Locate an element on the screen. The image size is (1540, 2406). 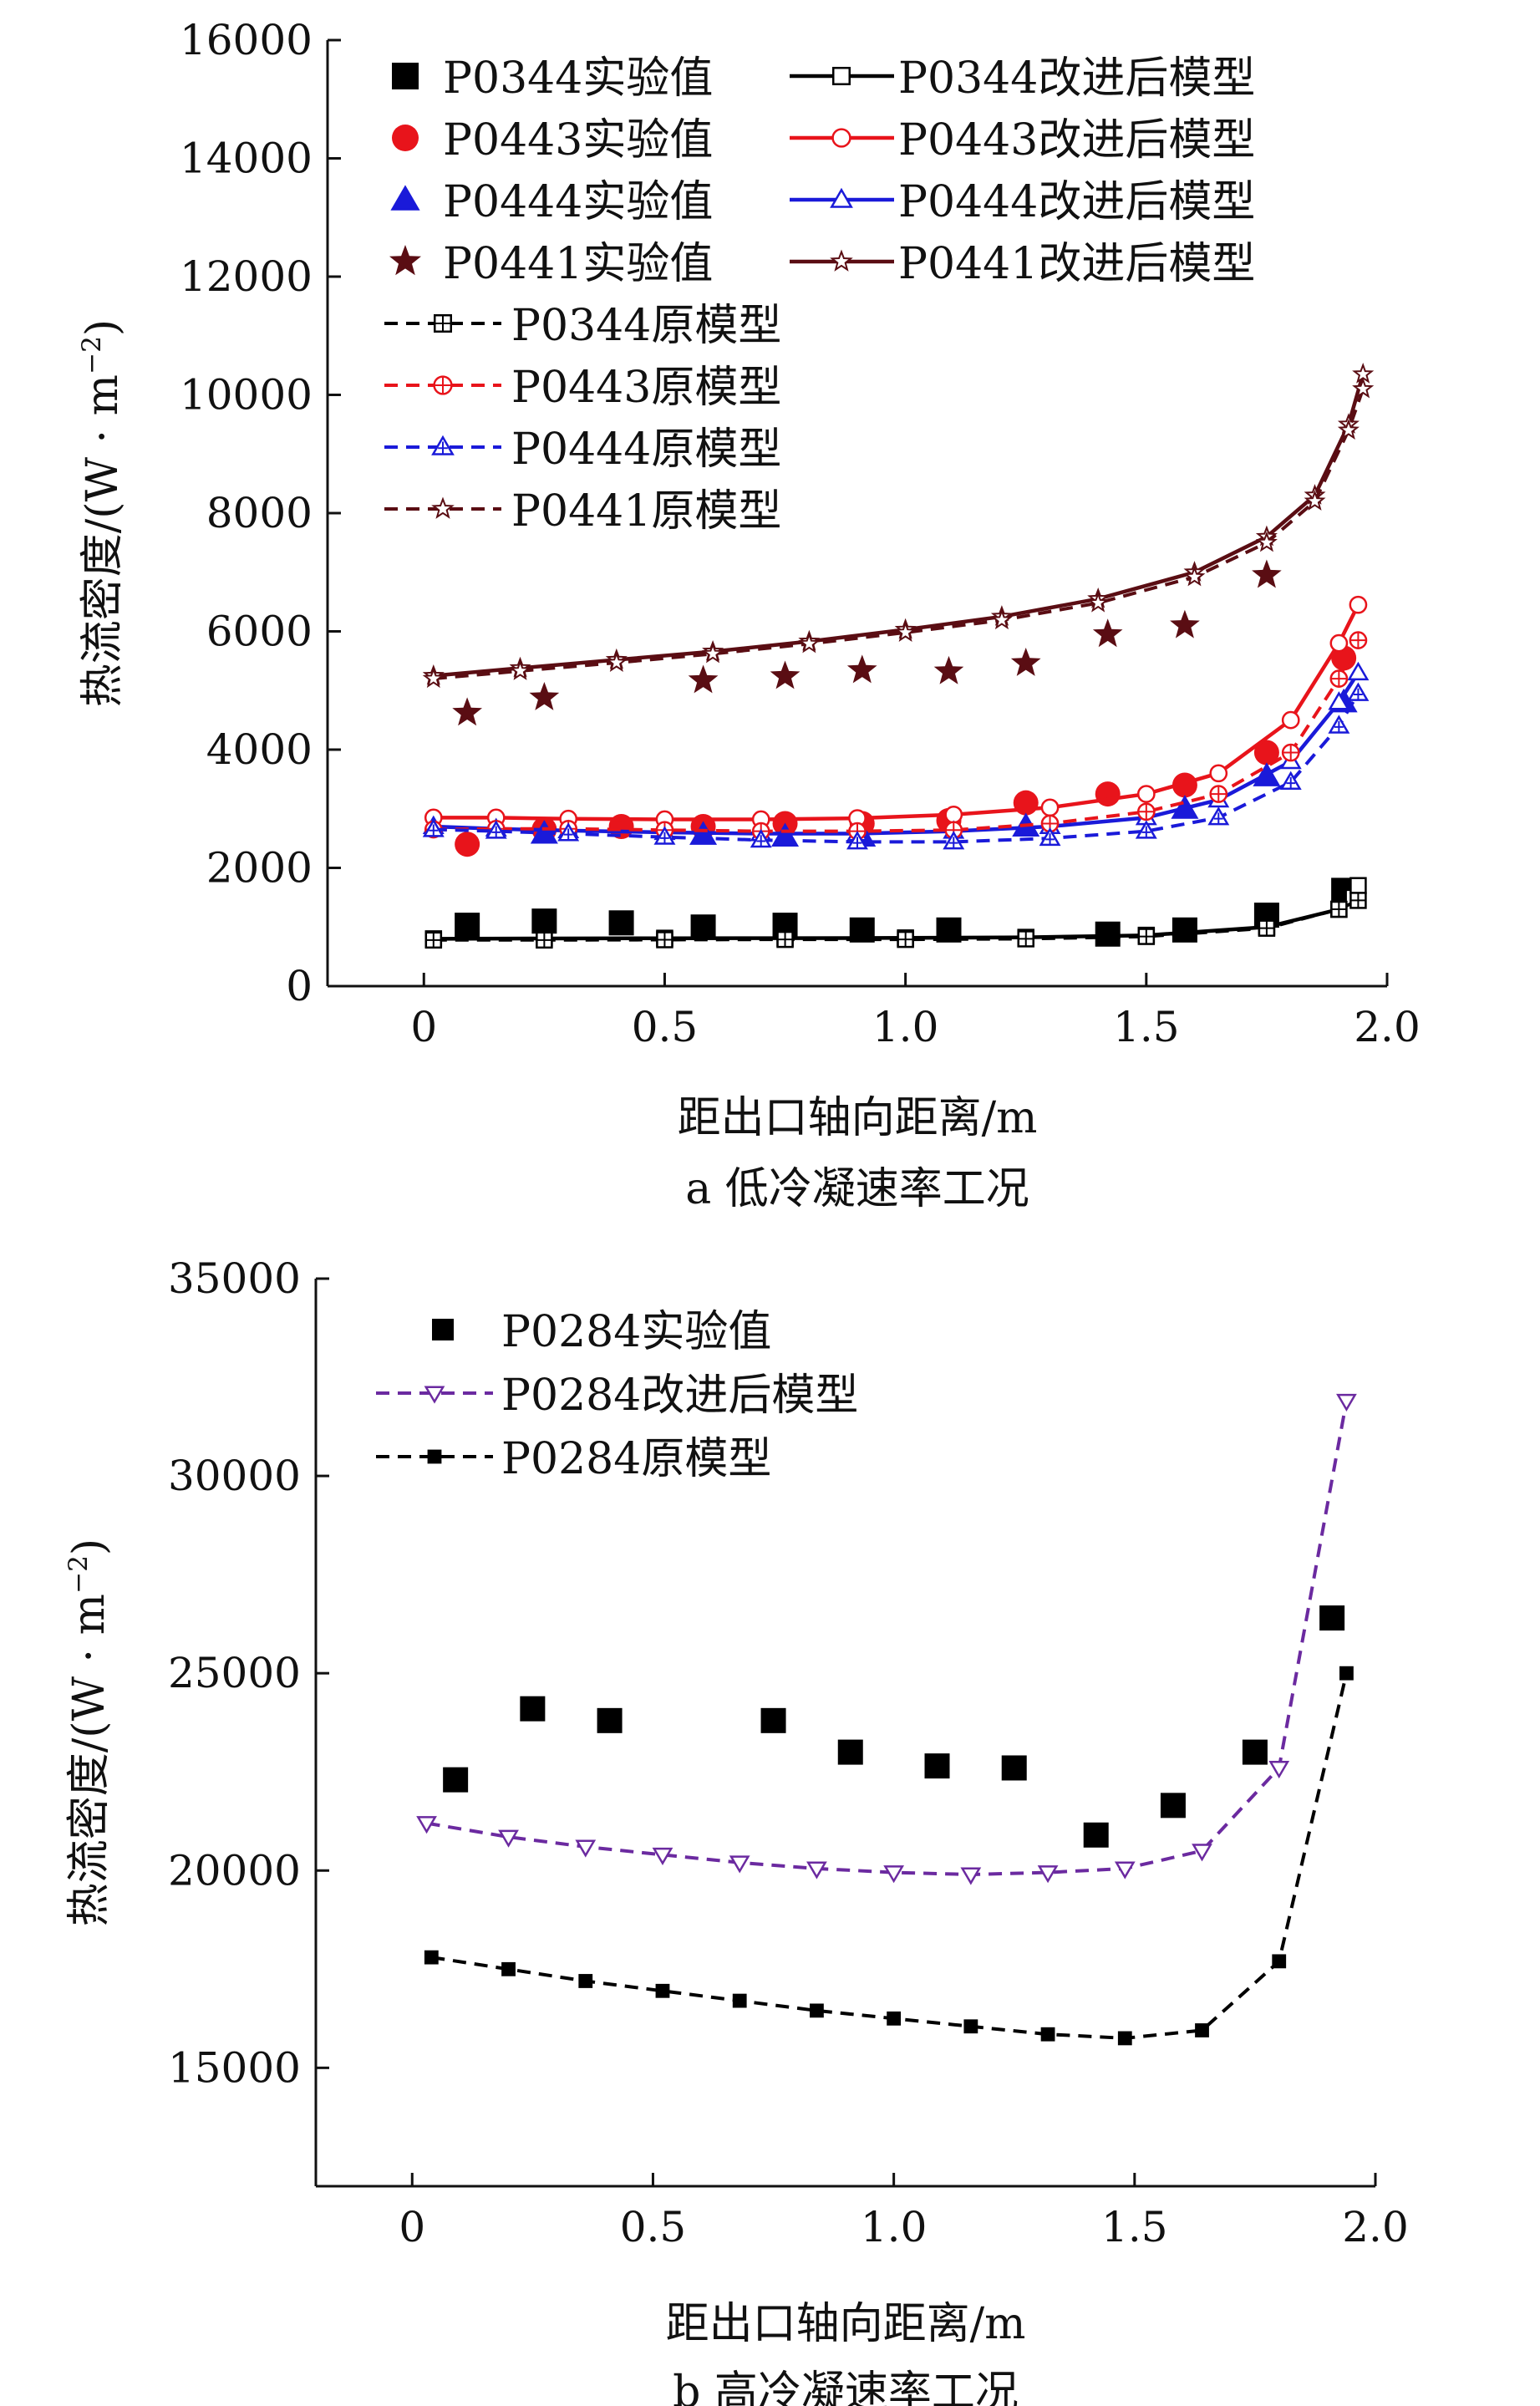
legend-label: P0443改进后模型 is located at coordinates (1076, 140).